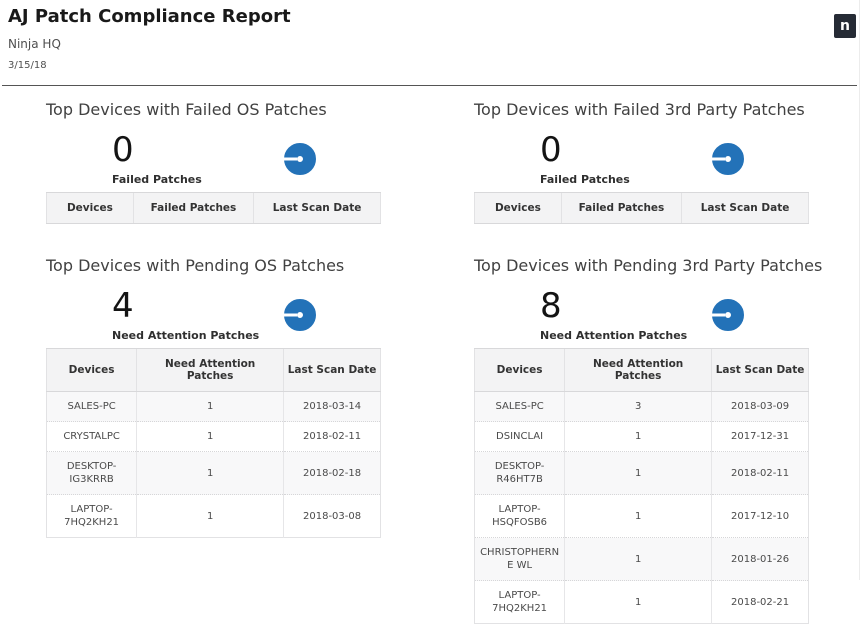  I want to click on table-cell: 2018-03-09, so click(760, 406).